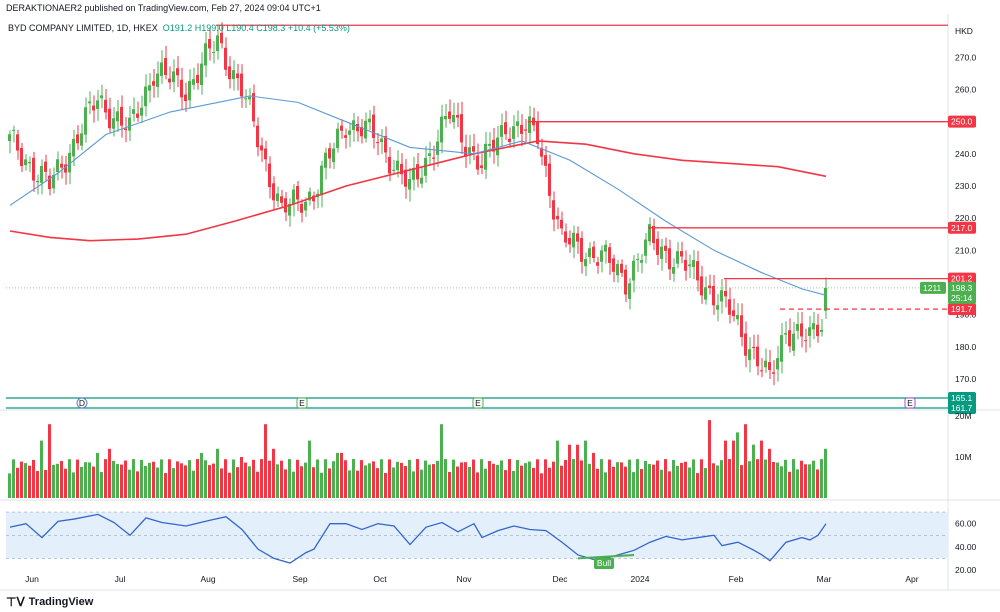  What do you see at coordinates (736, 579) in the screenshot?
I see `x-tick-label: Feb` at bounding box center [736, 579].